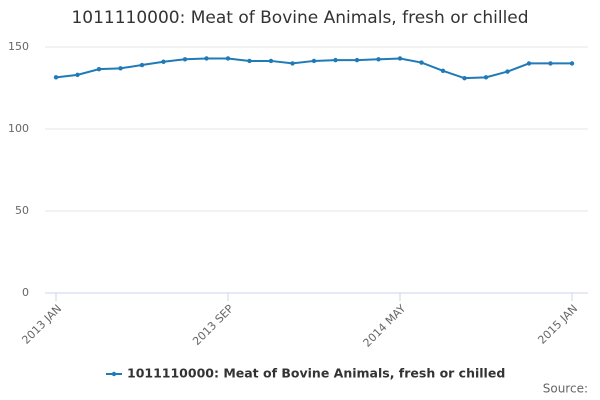 This screenshot has width=600, height=400. I want to click on source: Source:, so click(565, 389).